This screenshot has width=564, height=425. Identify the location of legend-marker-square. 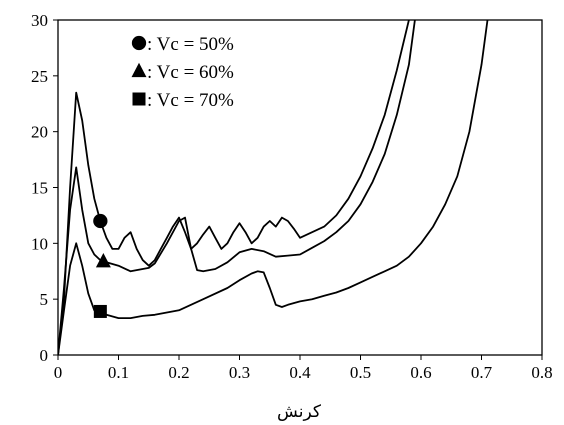
(139, 99).